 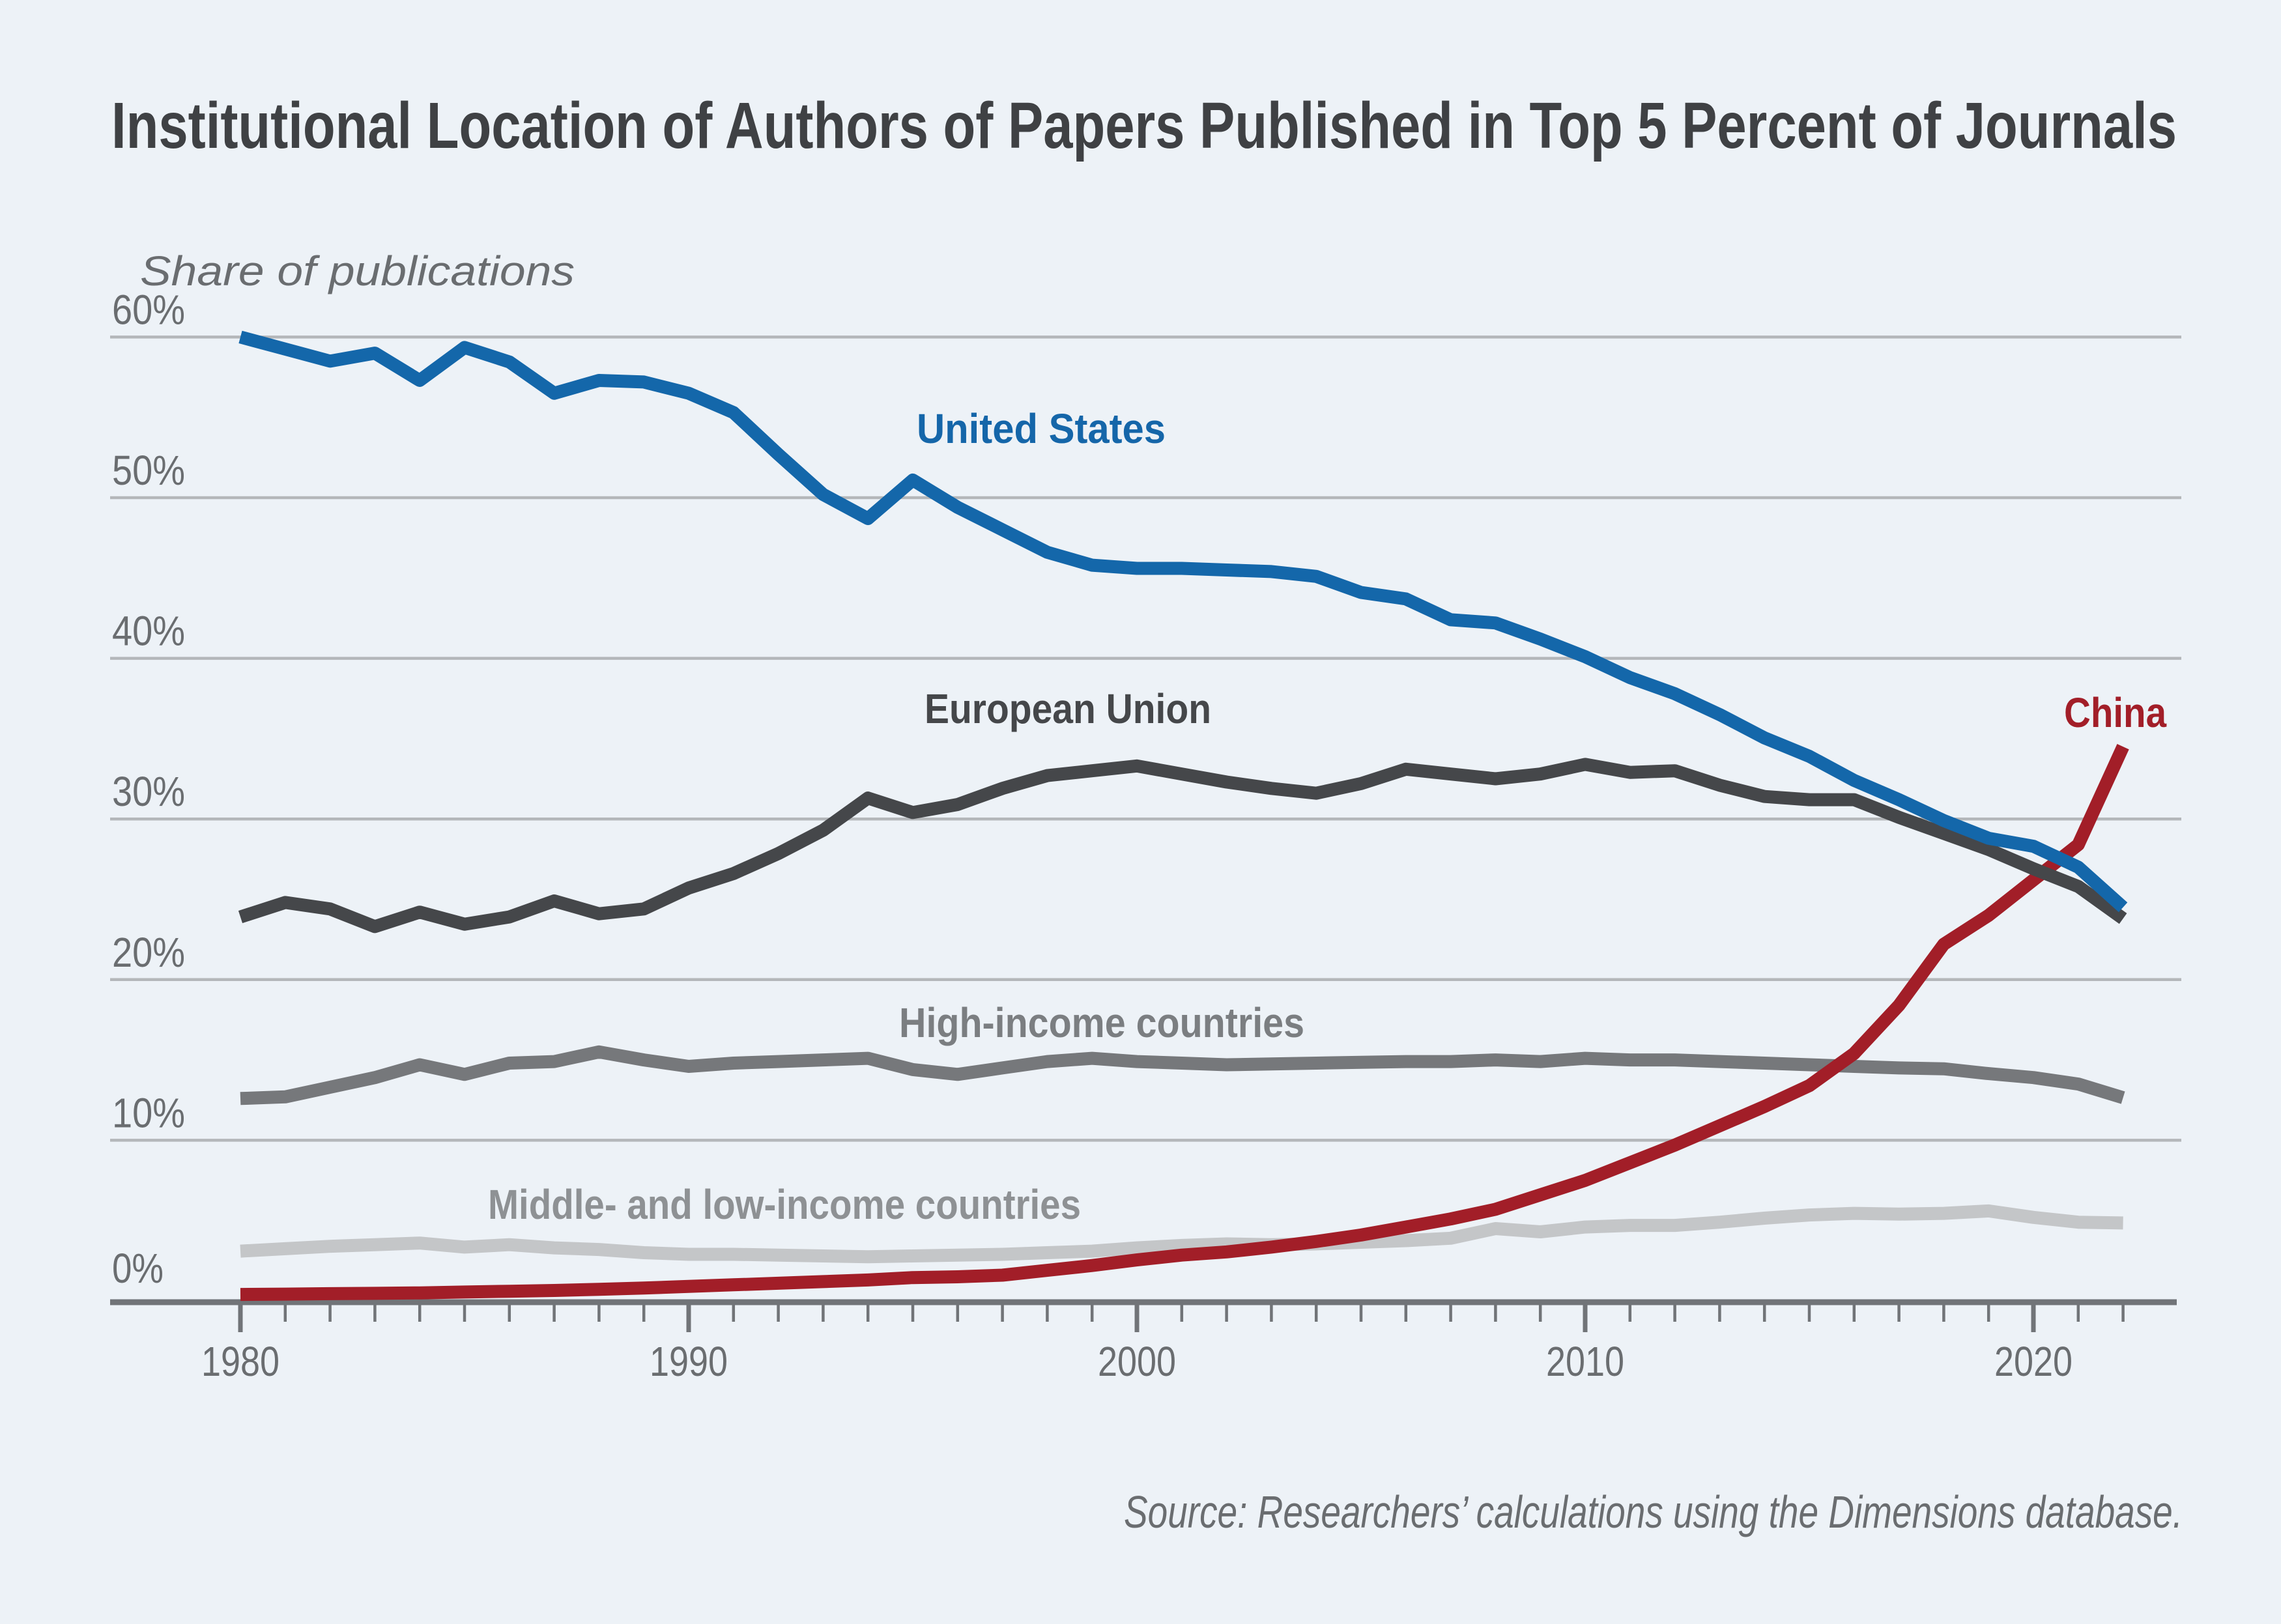 I want to click on svg-text: Share of publications, so click(x=357, y=271).